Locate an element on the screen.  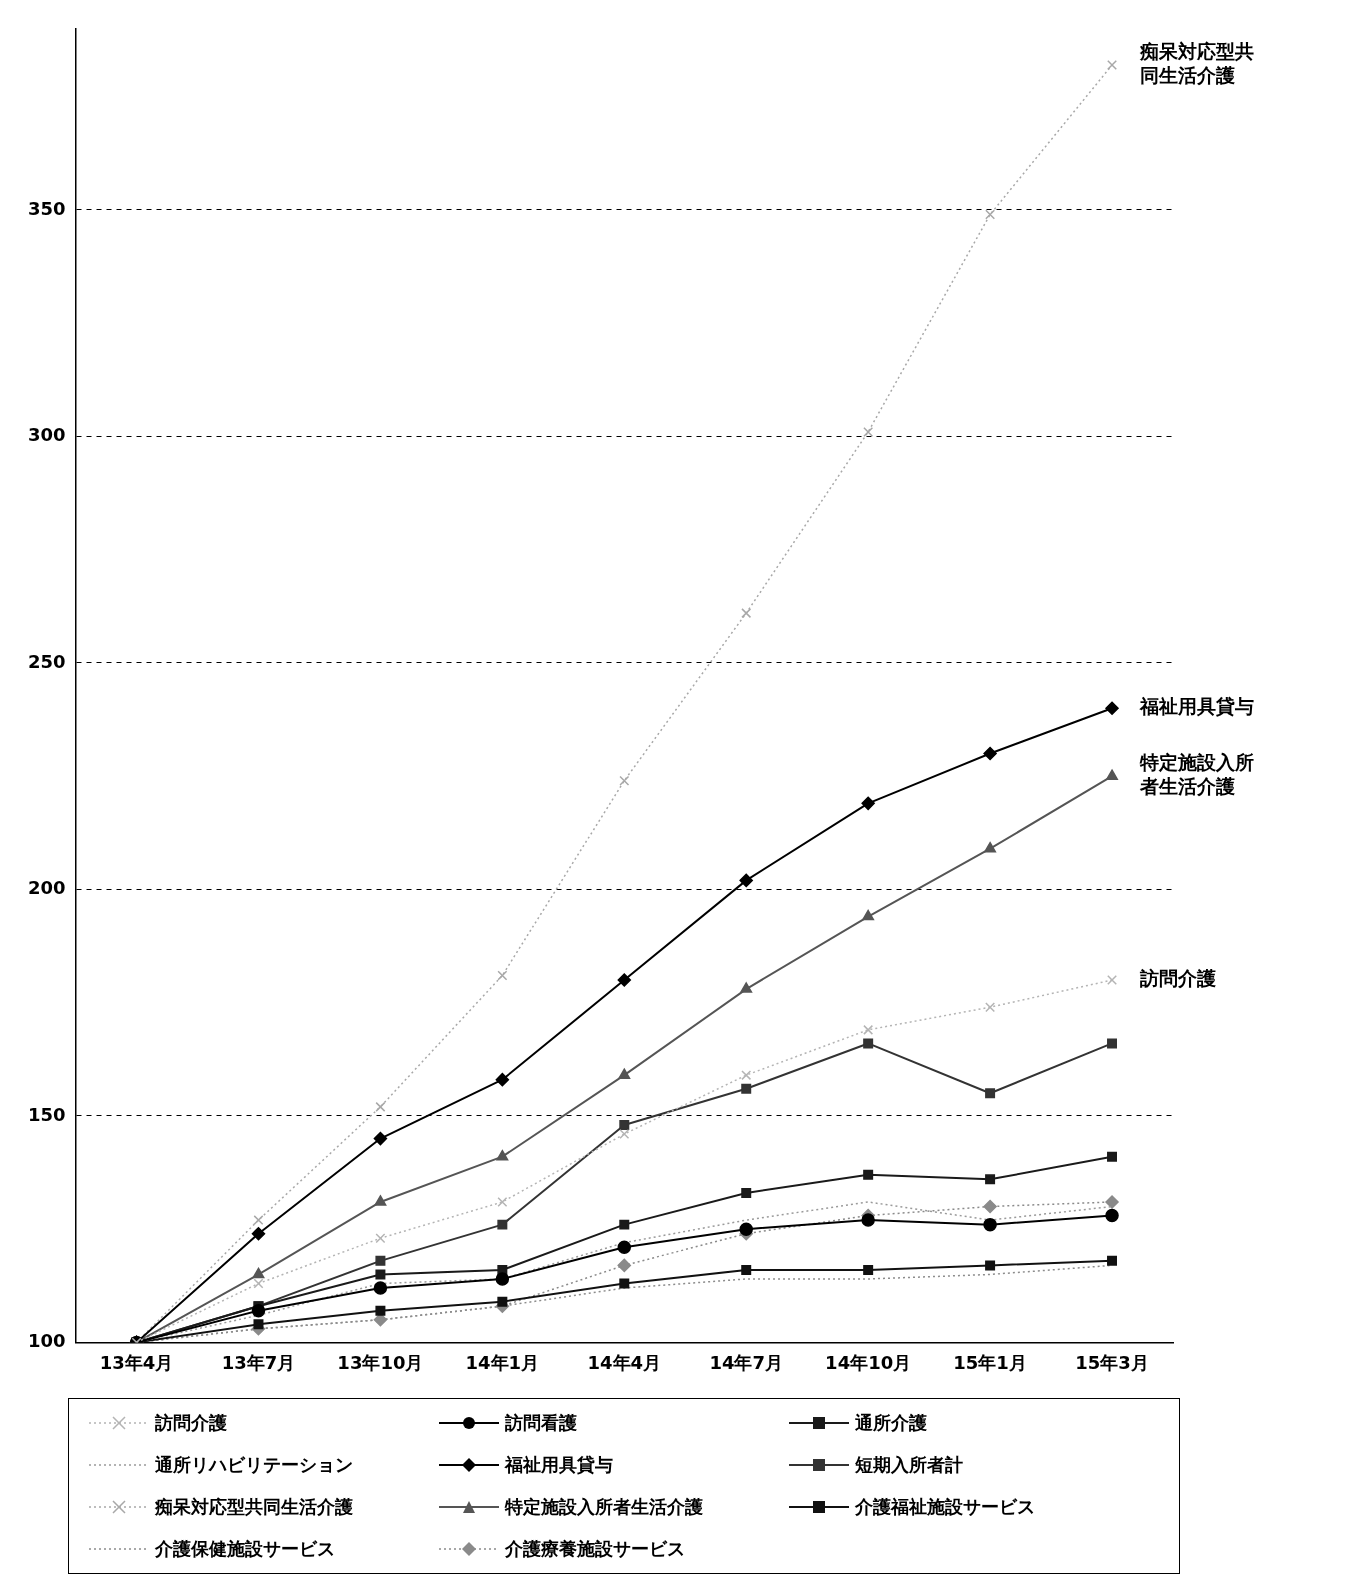
annotation: 特定施設入所者生活介護 is located at coordinates (1197, 774).